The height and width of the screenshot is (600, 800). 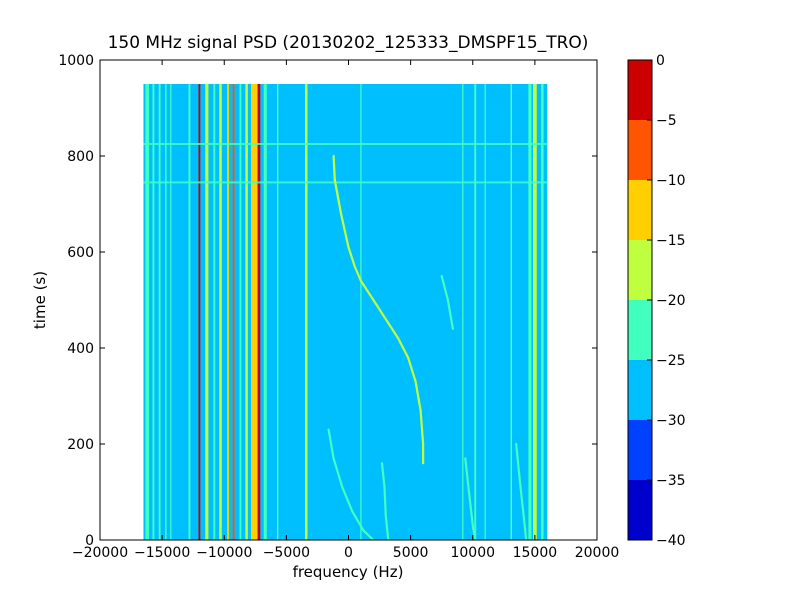 I want to click on colorbar-tick-label: −40, so click(x=671, y=541).